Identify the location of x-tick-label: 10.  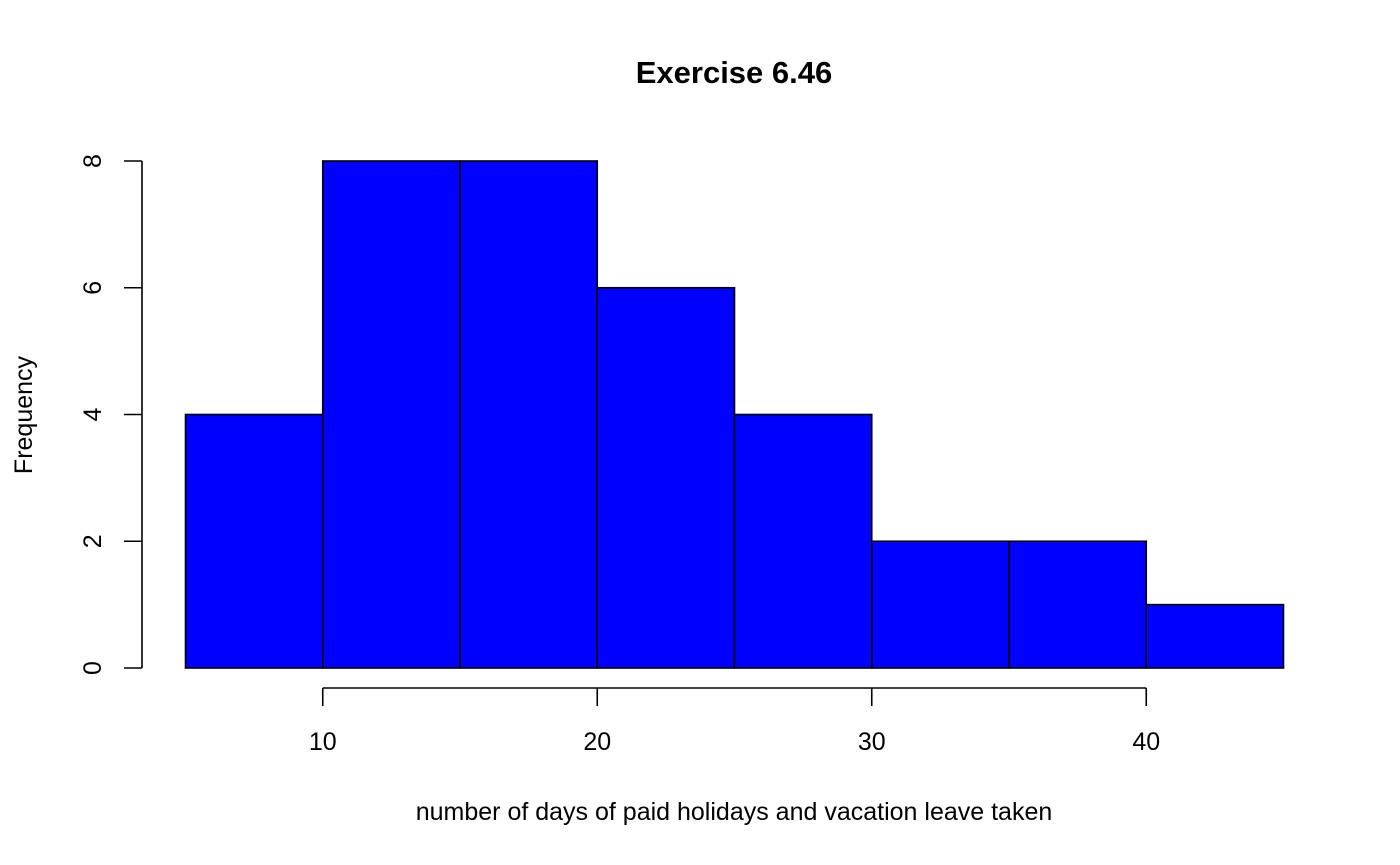
(323, 742).